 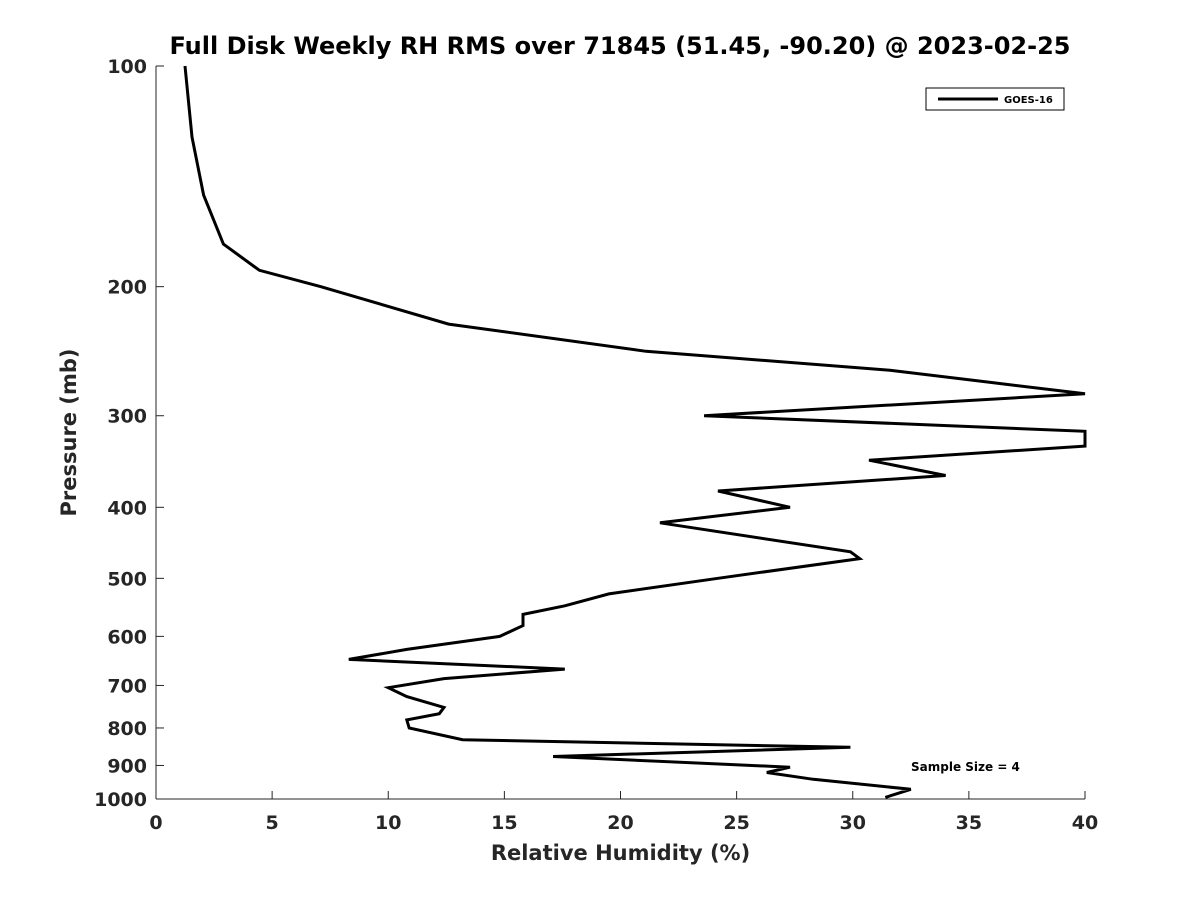 I want to click on y-axis: 100 200 300 400 500 600 700 800 900 1000, so click(x=129, y=433).